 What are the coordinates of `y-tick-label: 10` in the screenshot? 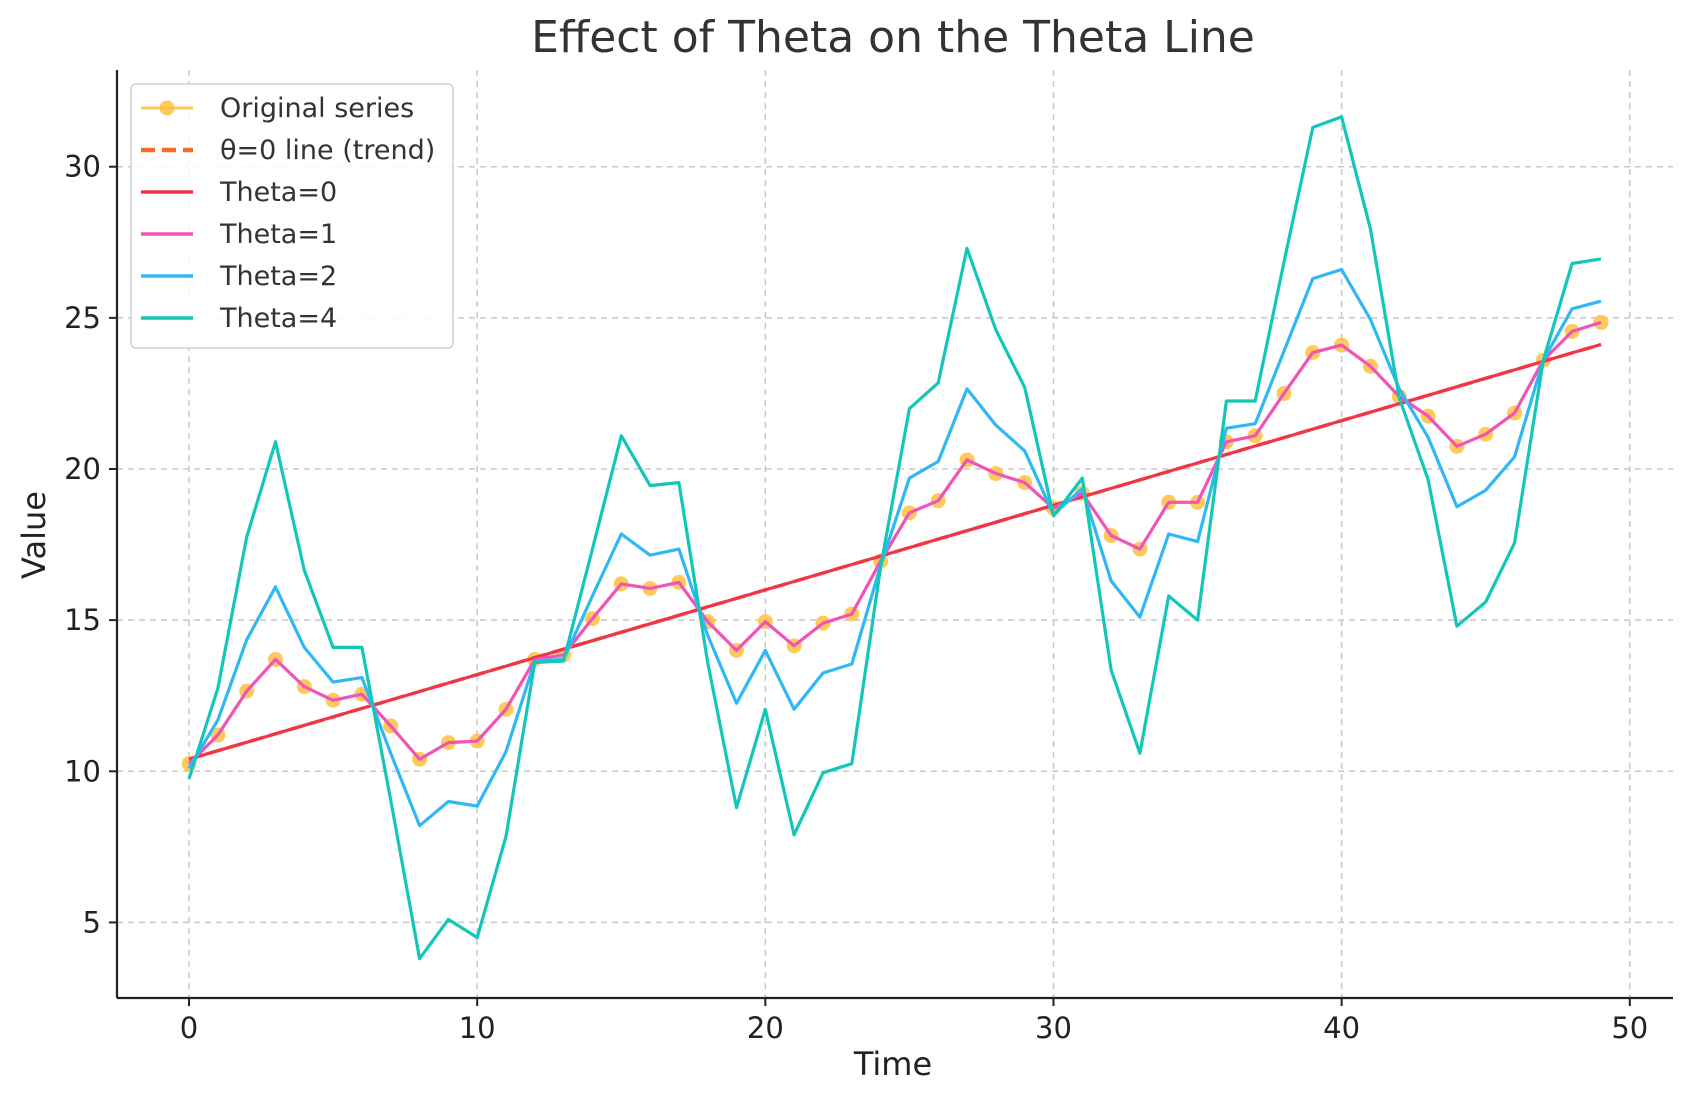 It's located at (82, 771).